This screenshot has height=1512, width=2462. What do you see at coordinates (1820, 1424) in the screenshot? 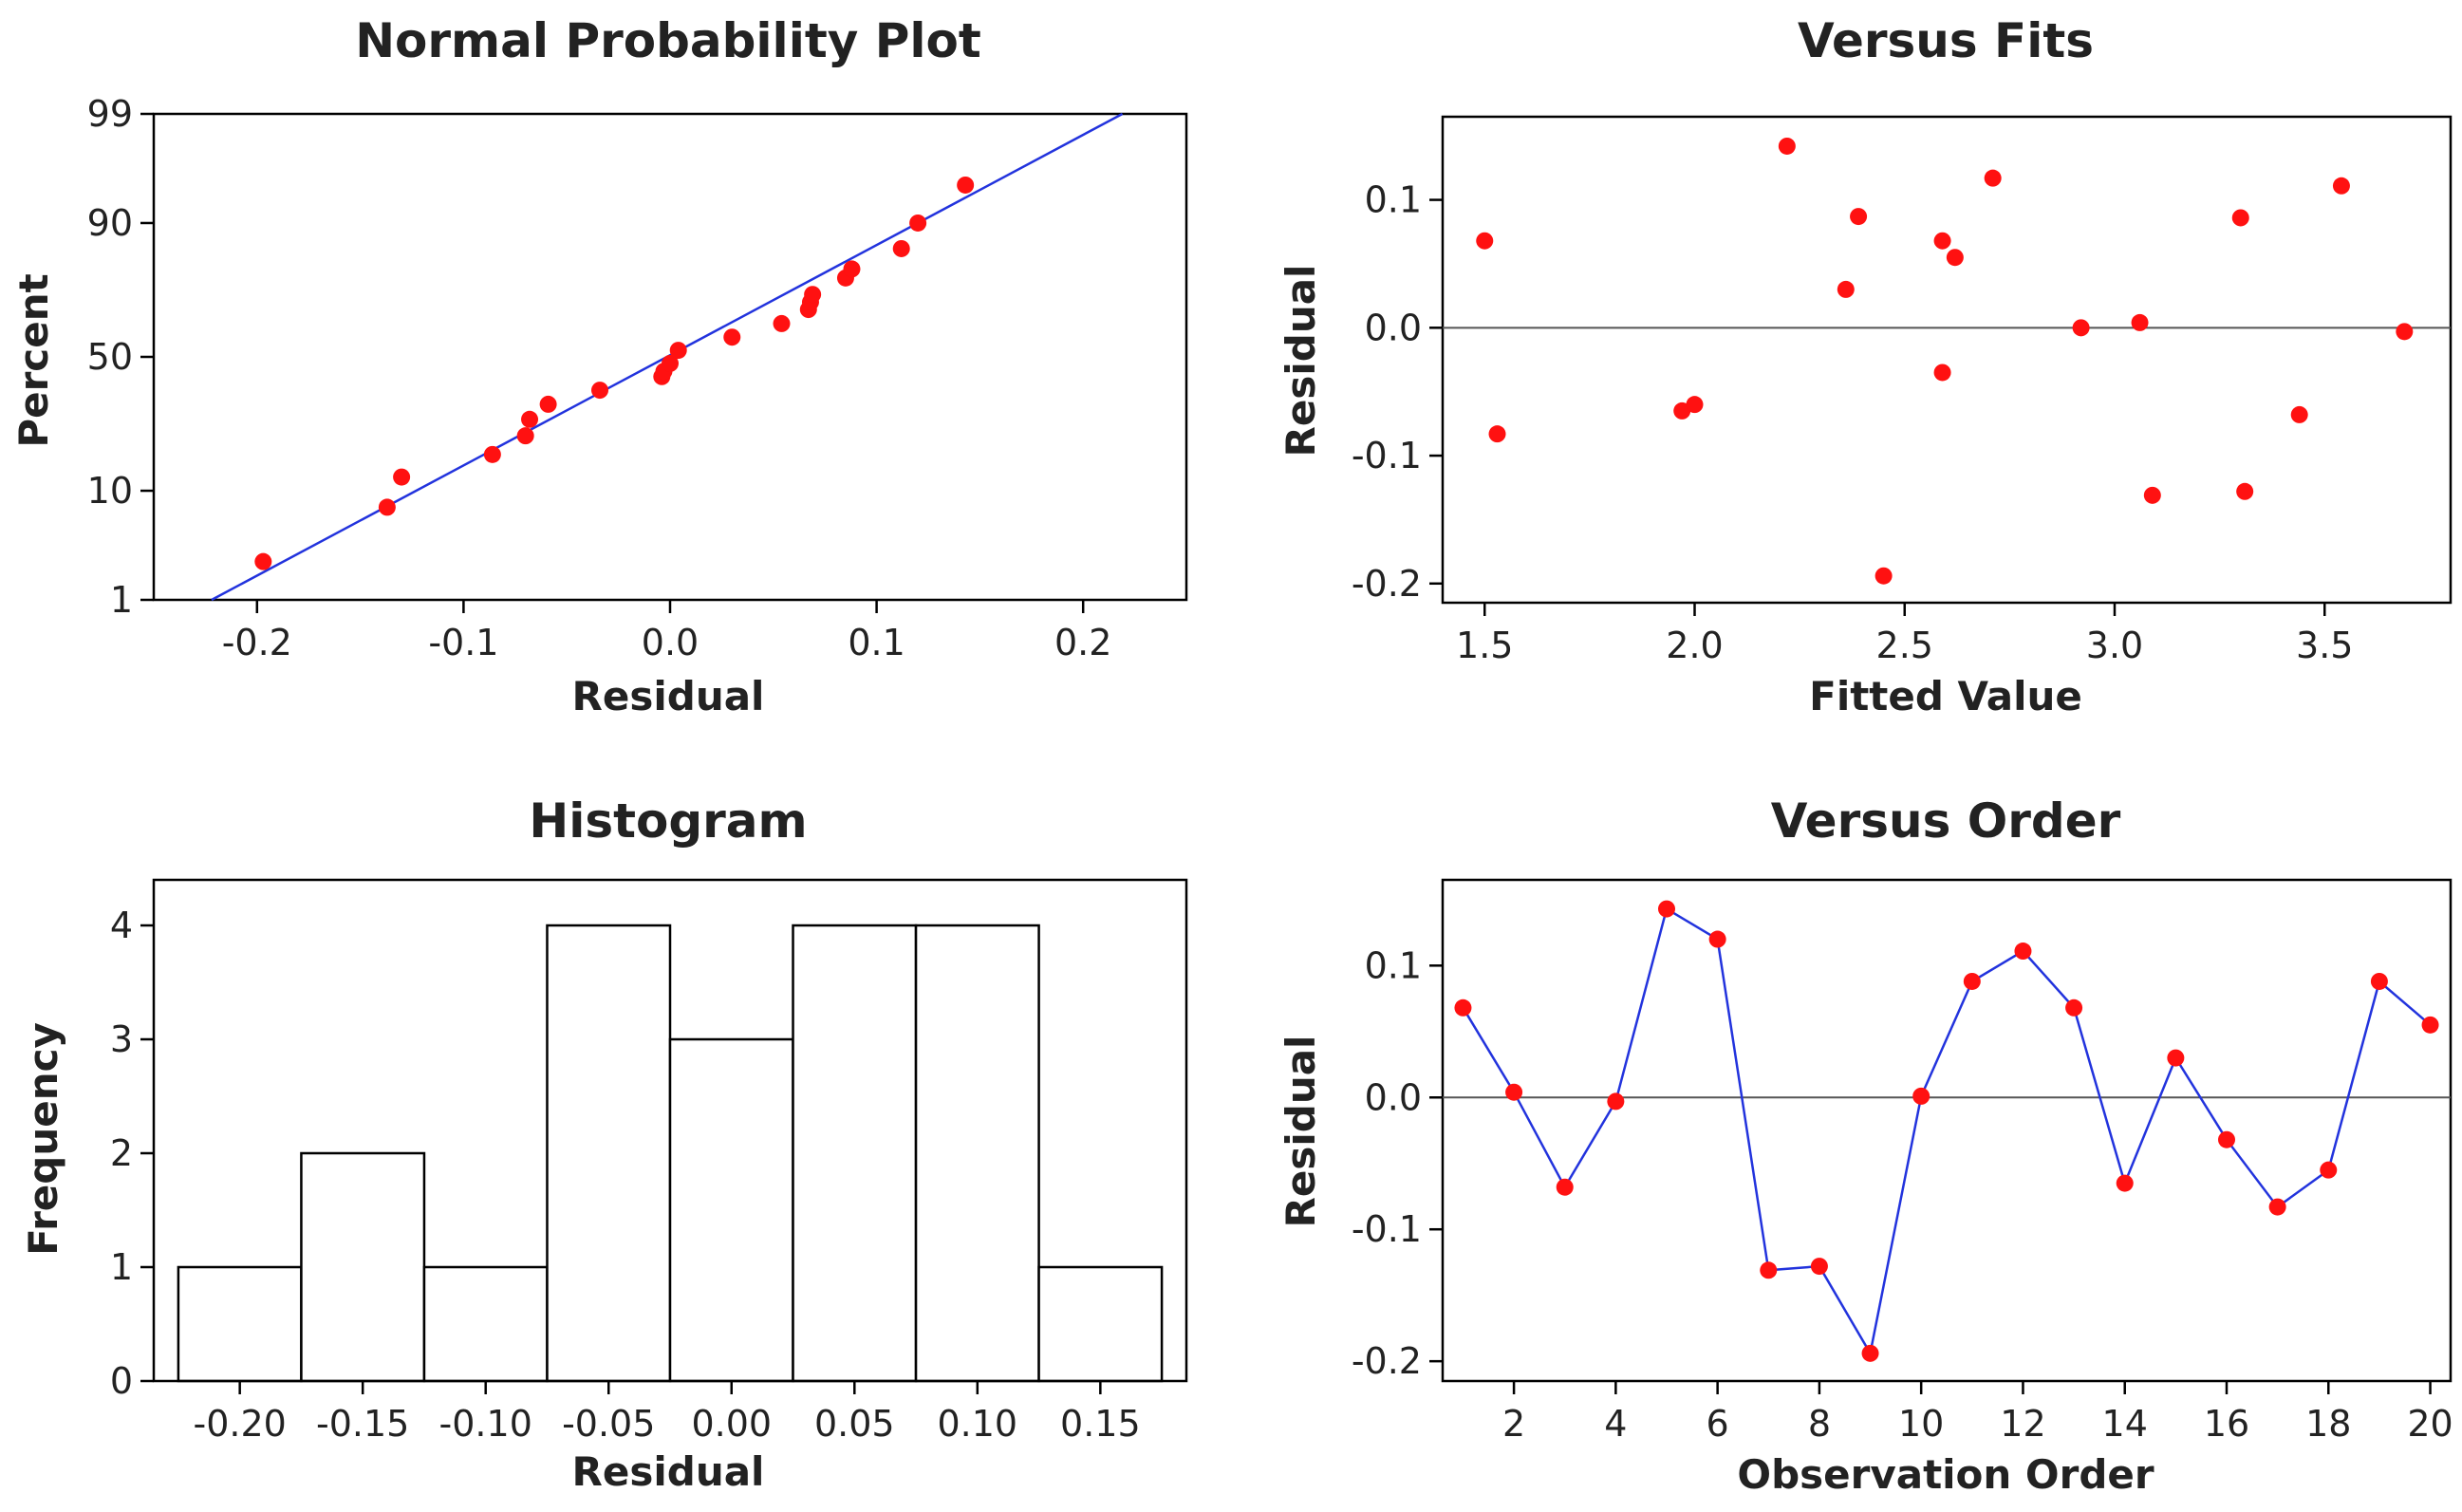
I see `x-tick-label: 8` at bounding box center [1820, 1424].